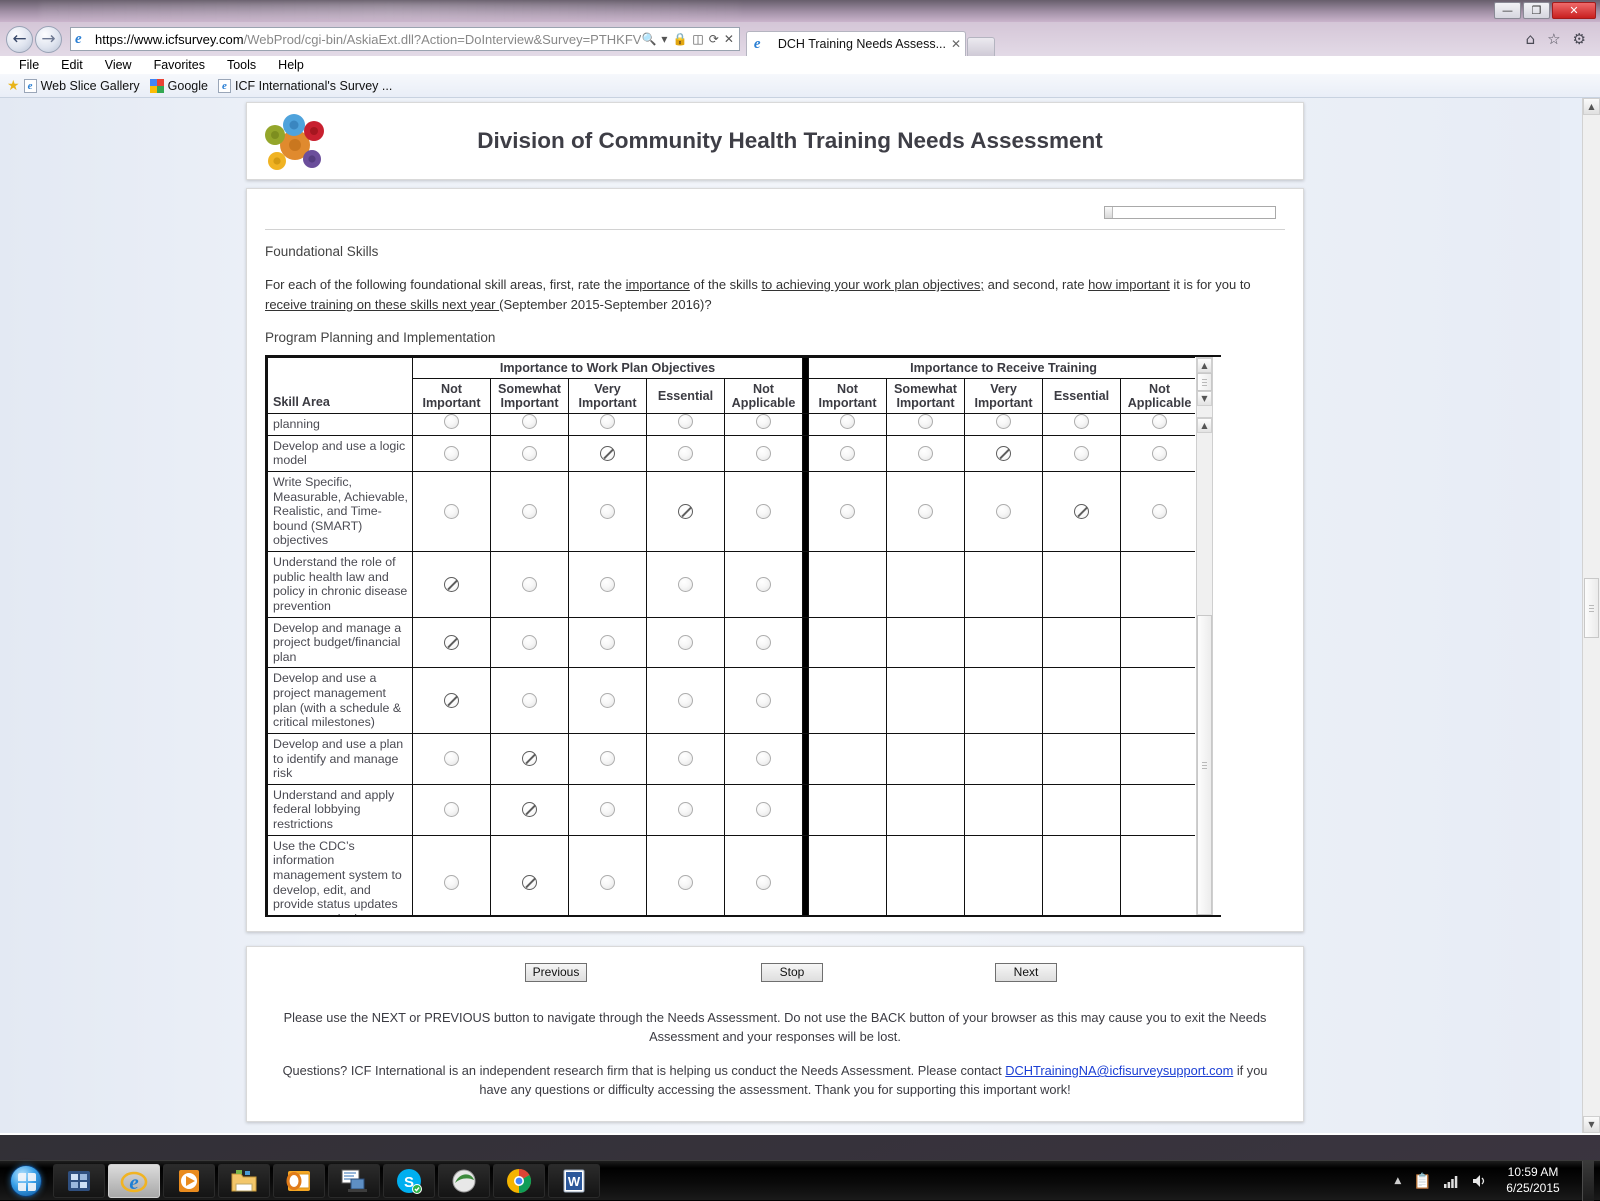  Describe the element at coordinates (409, 1181) in the screenshot. I see `taskbar-item-skype: S` at that location.